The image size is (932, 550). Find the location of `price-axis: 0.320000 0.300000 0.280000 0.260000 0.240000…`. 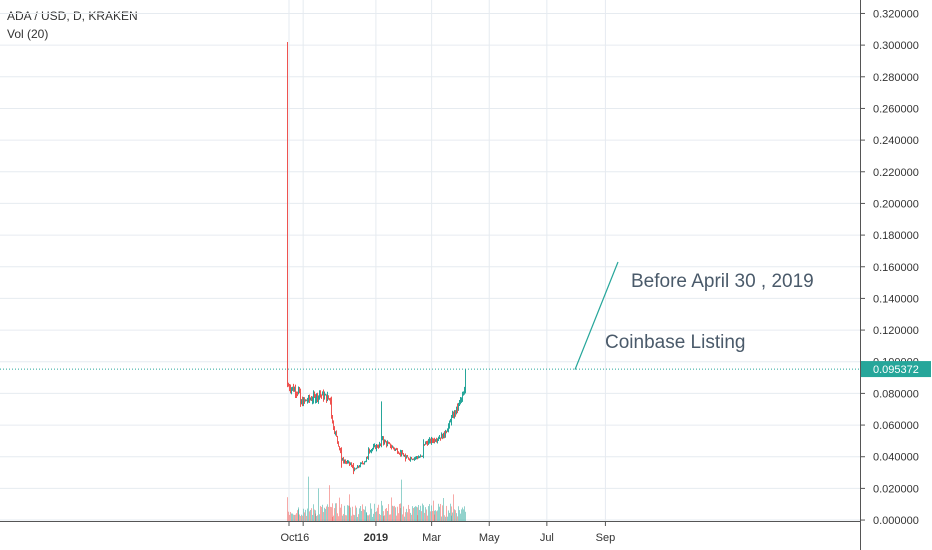

price-axis: 0.320000 0.300000 0.280000 0.260000 0.240000… is located at coordinates (889, 275).